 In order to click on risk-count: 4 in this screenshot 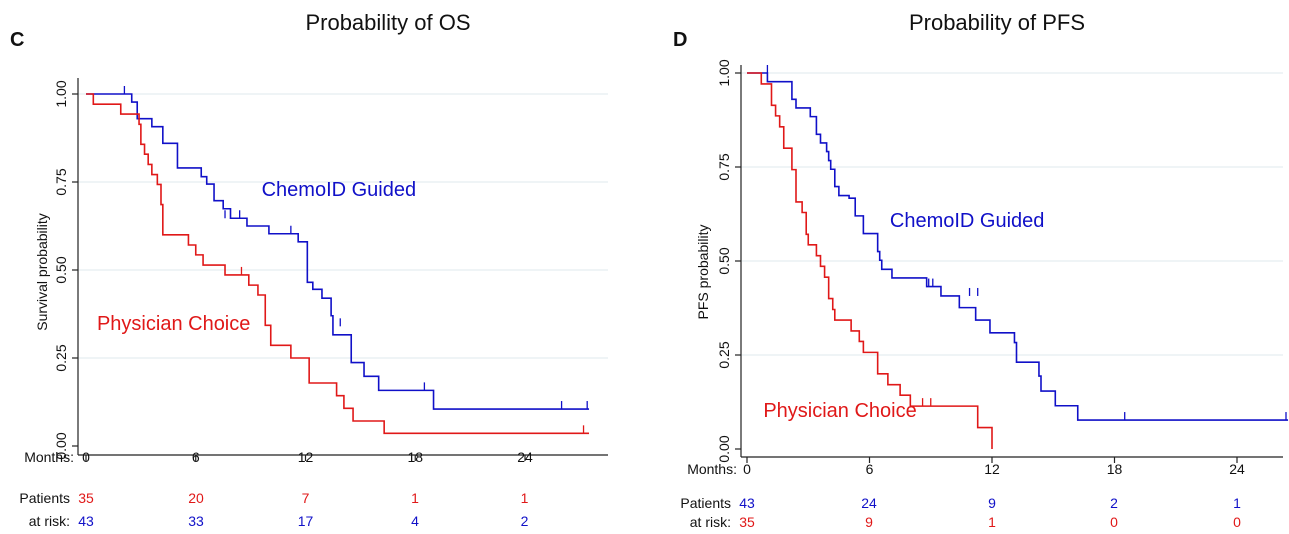, I will do `click(415, 521)`.